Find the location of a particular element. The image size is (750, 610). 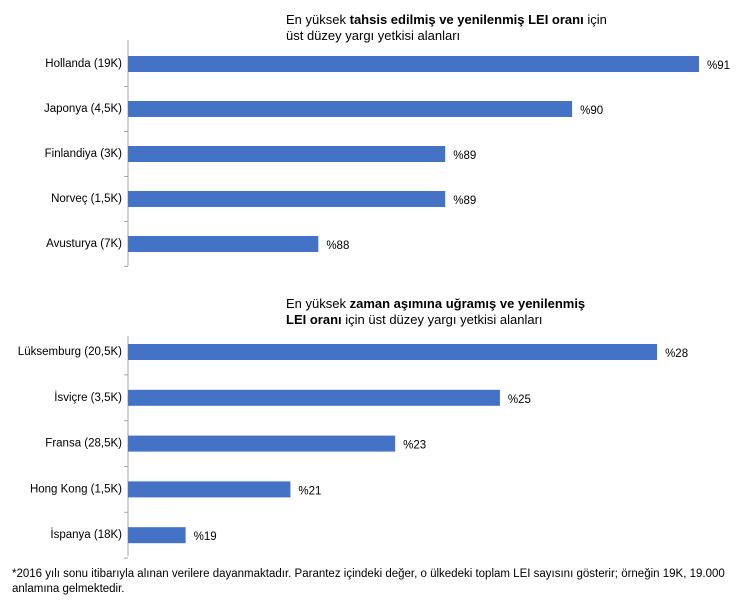

category-label: İspanya (18K) is located at coordinates (86, 534).